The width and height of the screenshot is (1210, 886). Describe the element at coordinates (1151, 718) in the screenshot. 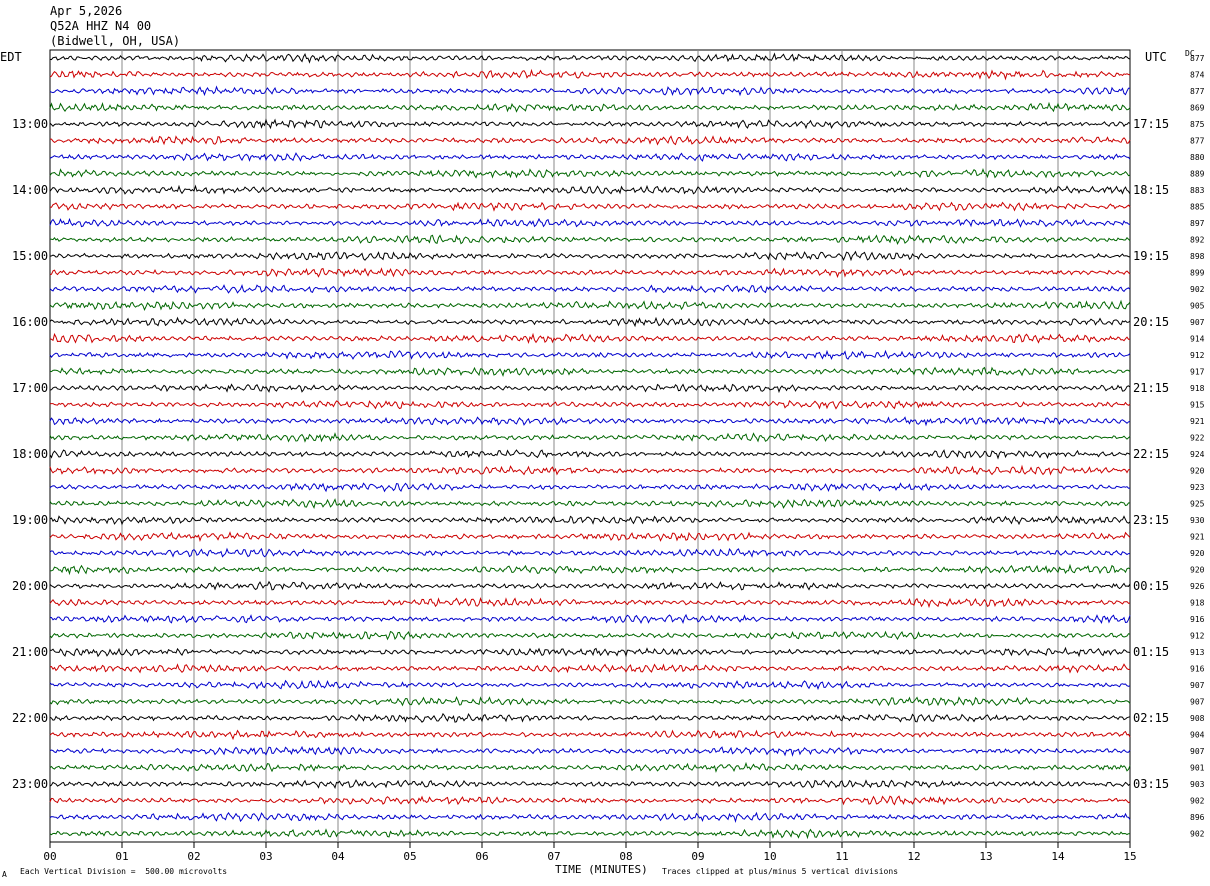

I see `right-hour-label: 02:15` at that location.